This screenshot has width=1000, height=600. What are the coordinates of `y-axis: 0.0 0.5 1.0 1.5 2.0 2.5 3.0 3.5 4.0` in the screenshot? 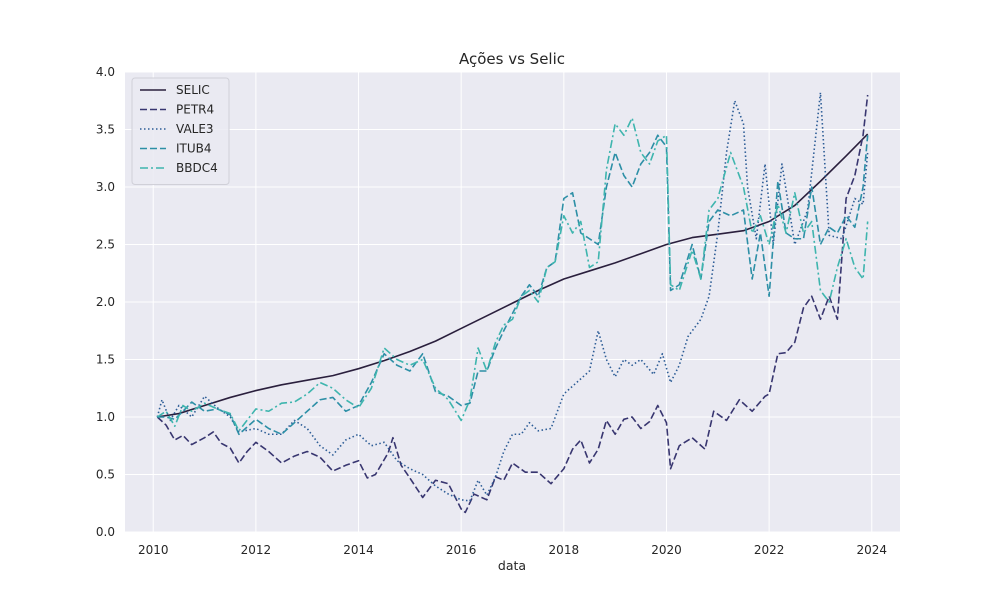 It's located at (105, 302).